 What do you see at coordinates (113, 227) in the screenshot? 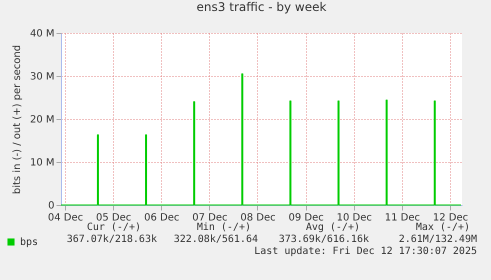
I see `text: Cur (-/+)` at bounding box center [113, 227].